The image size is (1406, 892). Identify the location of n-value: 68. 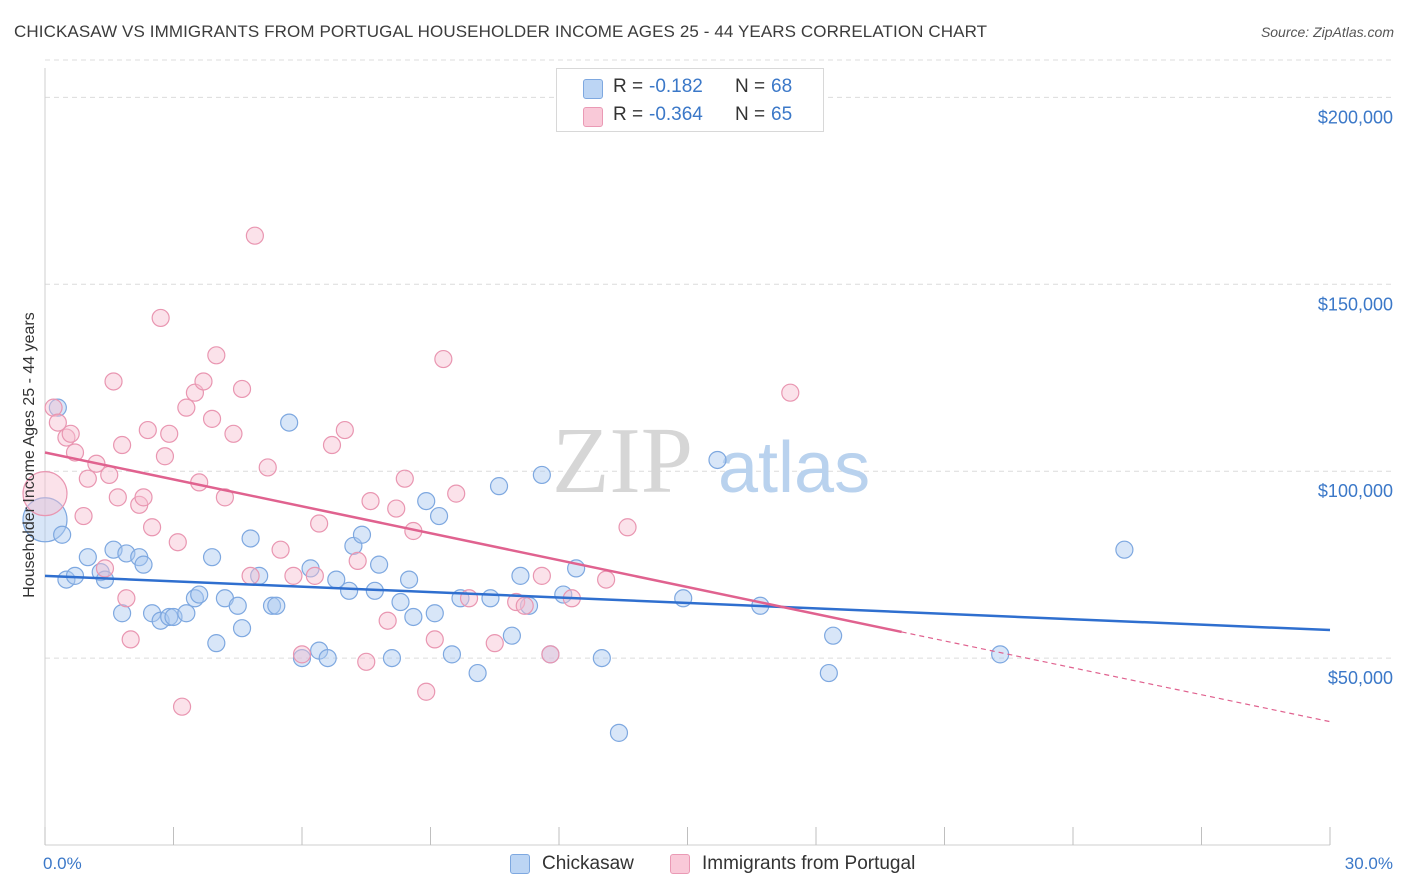
(782, 86).